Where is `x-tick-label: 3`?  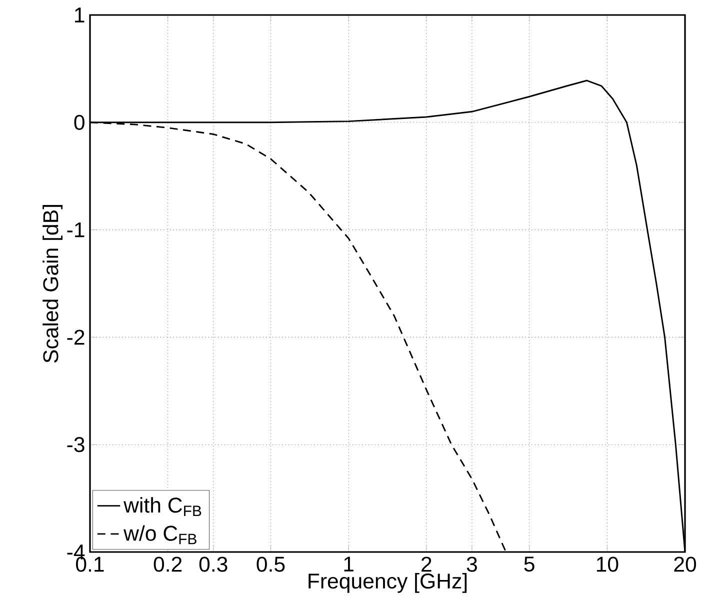
x-tick-label: 3 is located at coordinates (471, 564).